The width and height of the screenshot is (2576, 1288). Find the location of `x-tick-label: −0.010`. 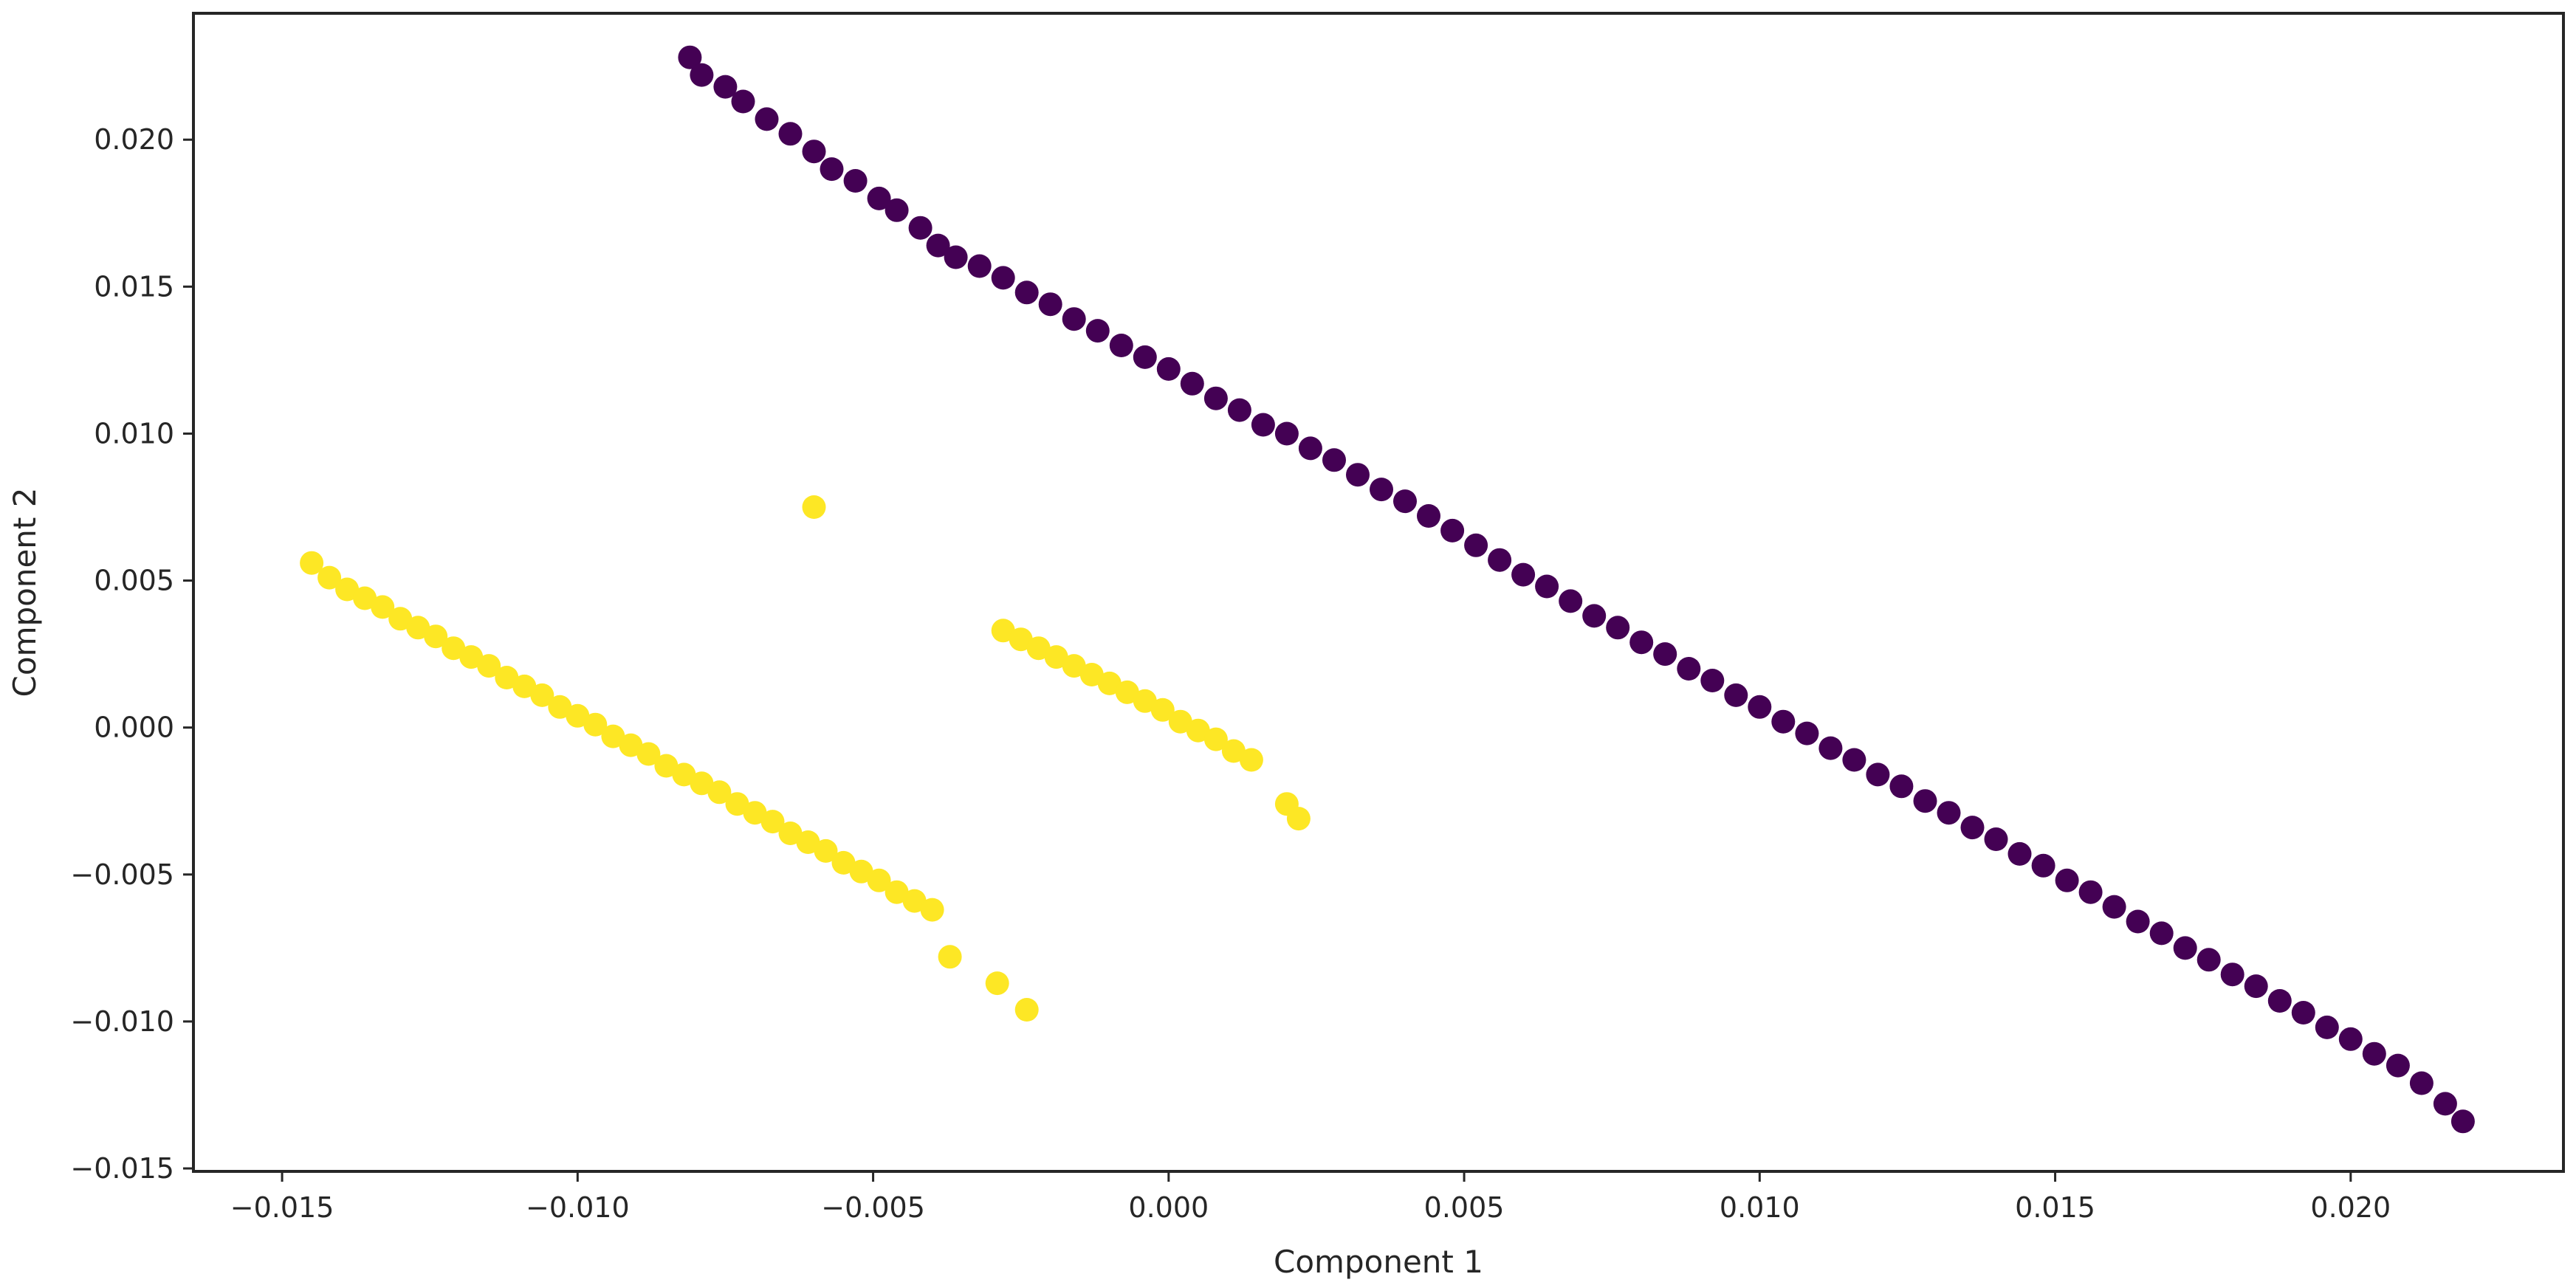

x-tick-label: −0.010 is located at coordinates (578, 1208).